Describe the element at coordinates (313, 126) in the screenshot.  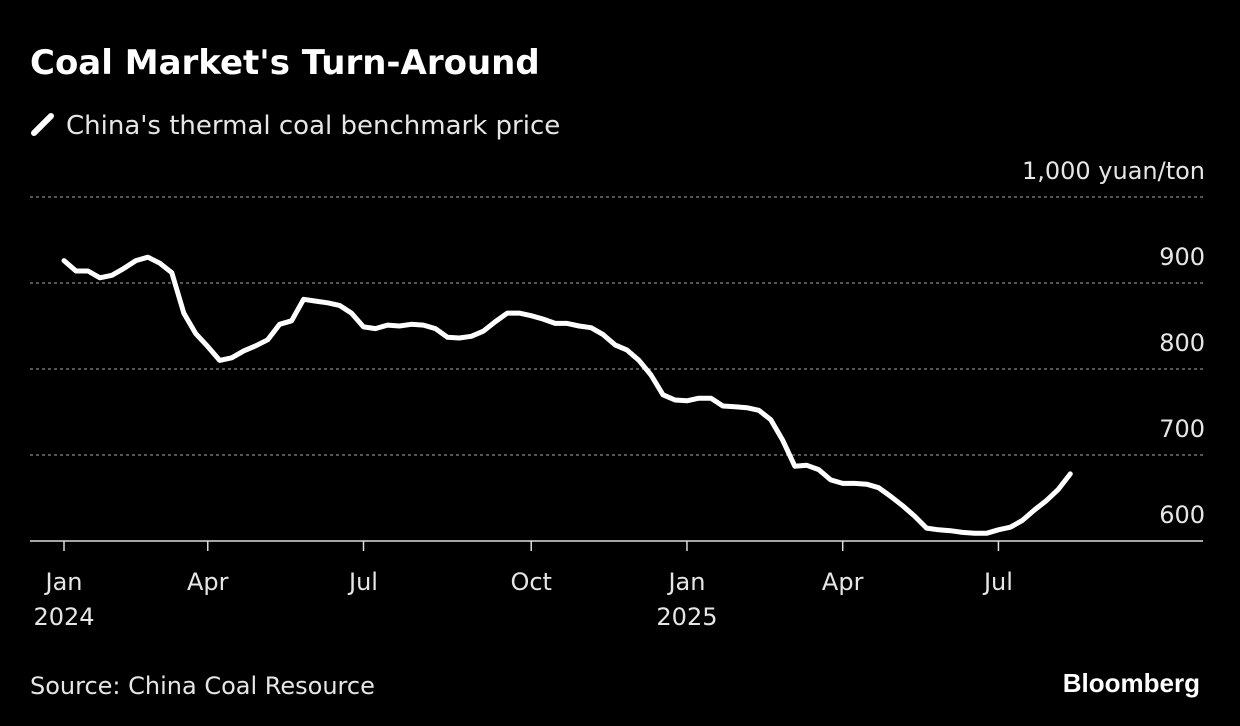
I see `legend-label: China's thermal coal benchmark price` at that location.